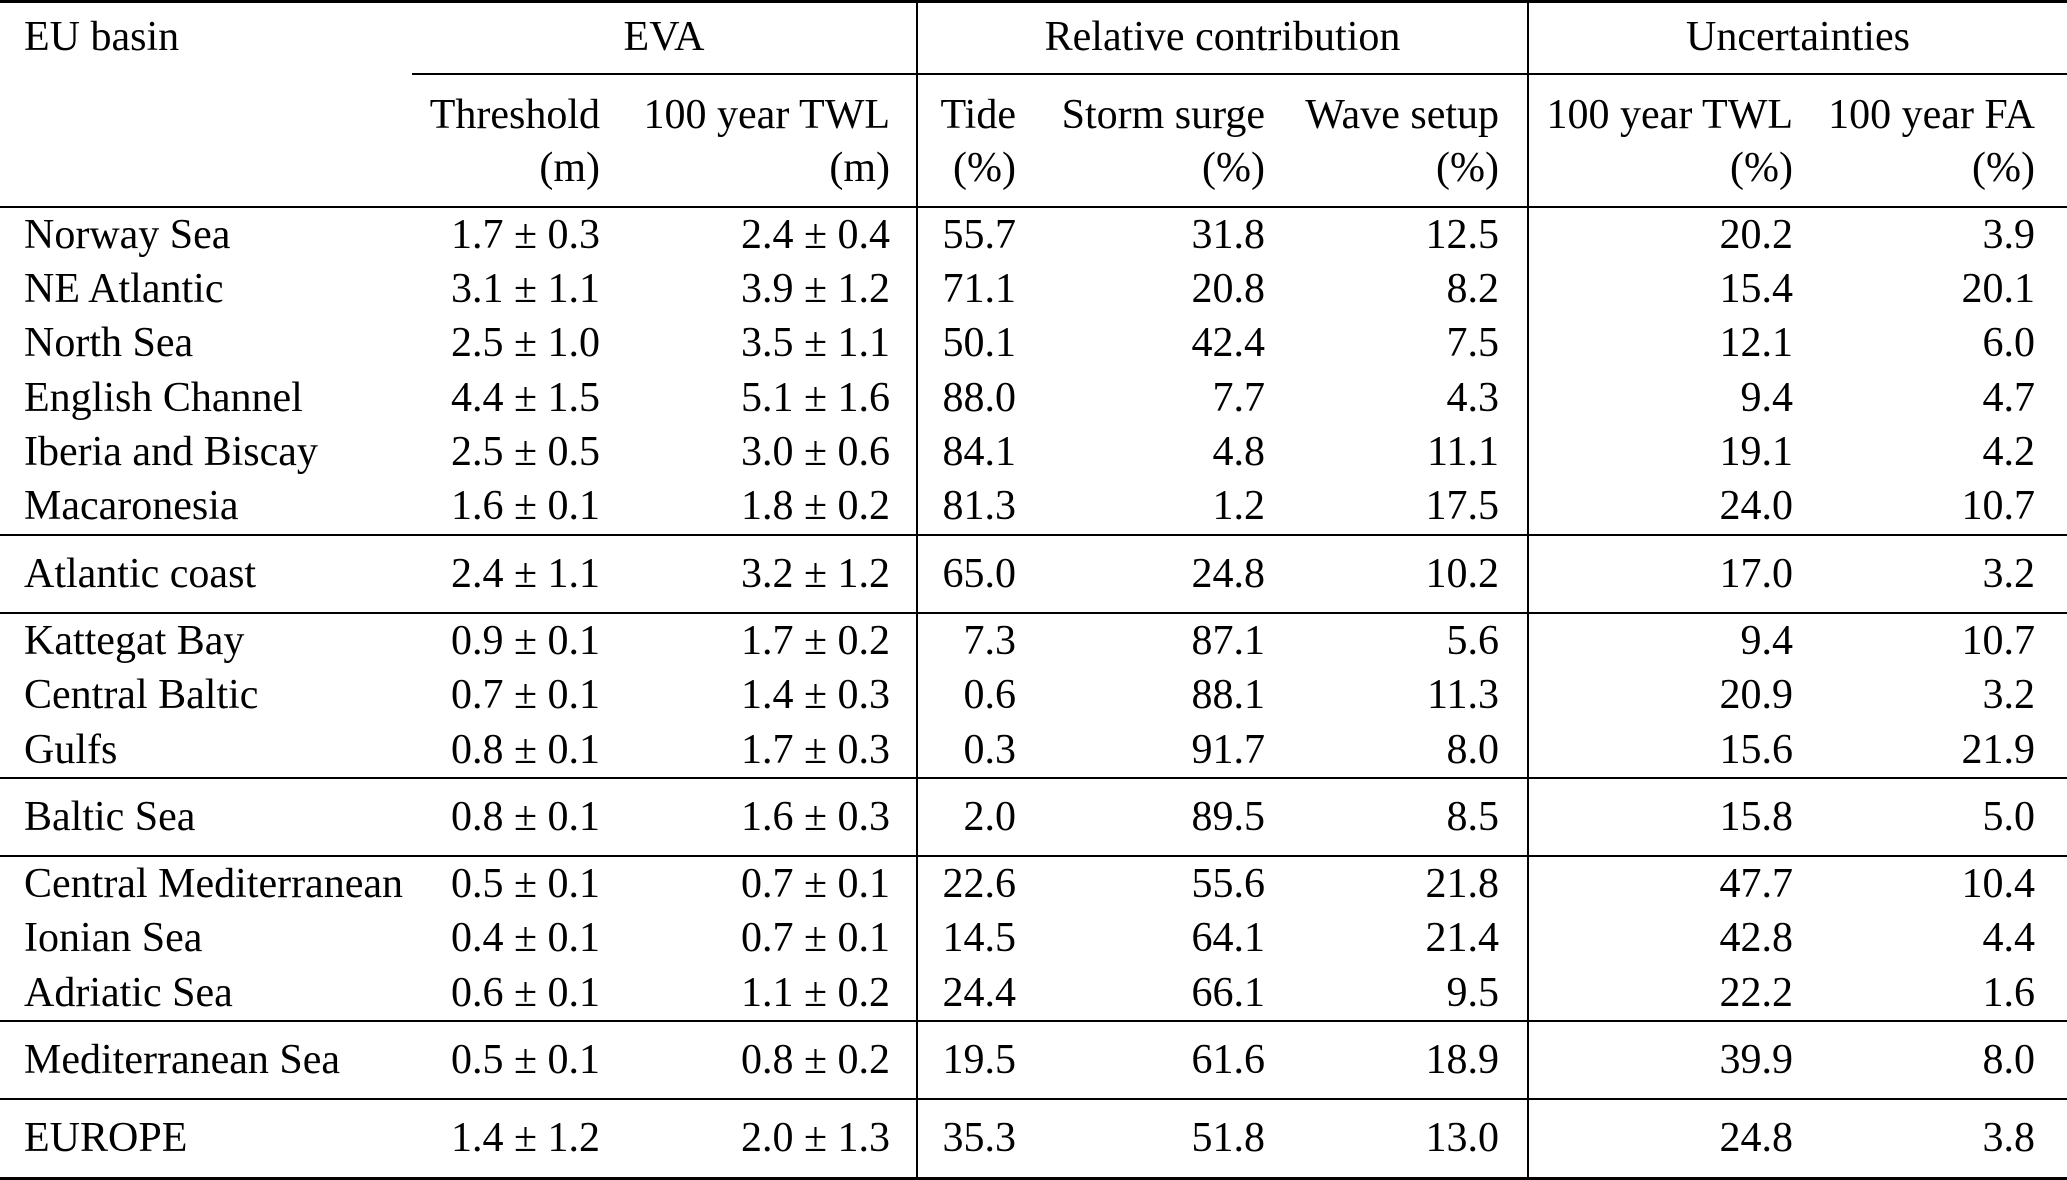  I want to click on value-cell: 21.4, so click(1462, 938).